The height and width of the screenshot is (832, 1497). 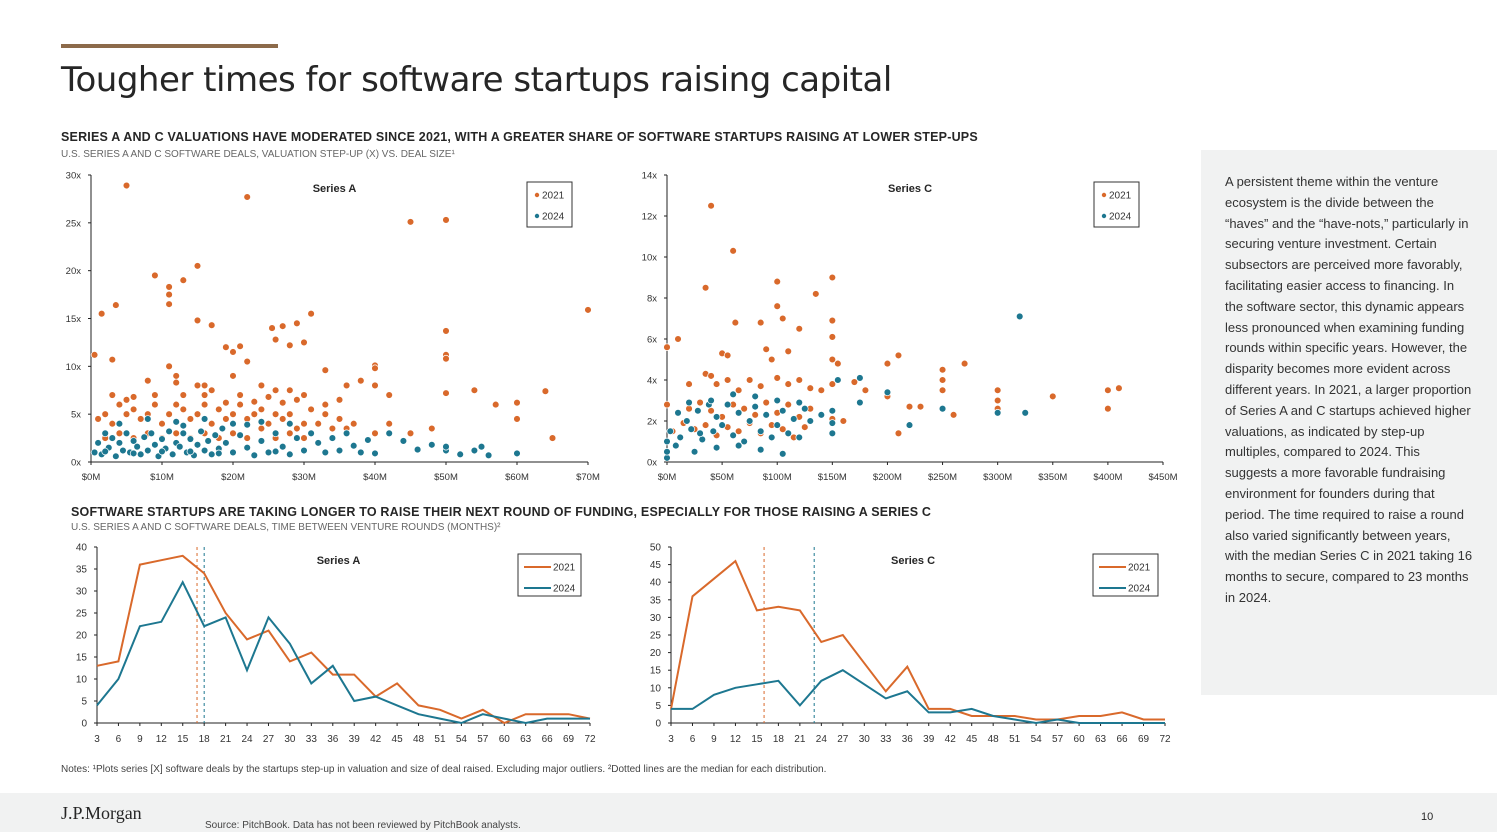 What do you see at coordinates (335, 189) in the screenshot?
I see `scatterA-title: Series A` at bounding box center [335, 189].